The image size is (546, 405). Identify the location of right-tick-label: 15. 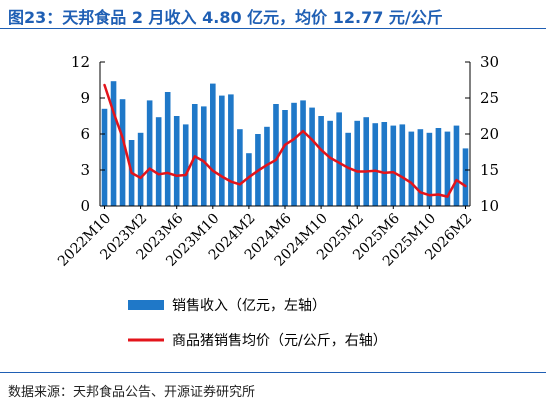
(489, 170).